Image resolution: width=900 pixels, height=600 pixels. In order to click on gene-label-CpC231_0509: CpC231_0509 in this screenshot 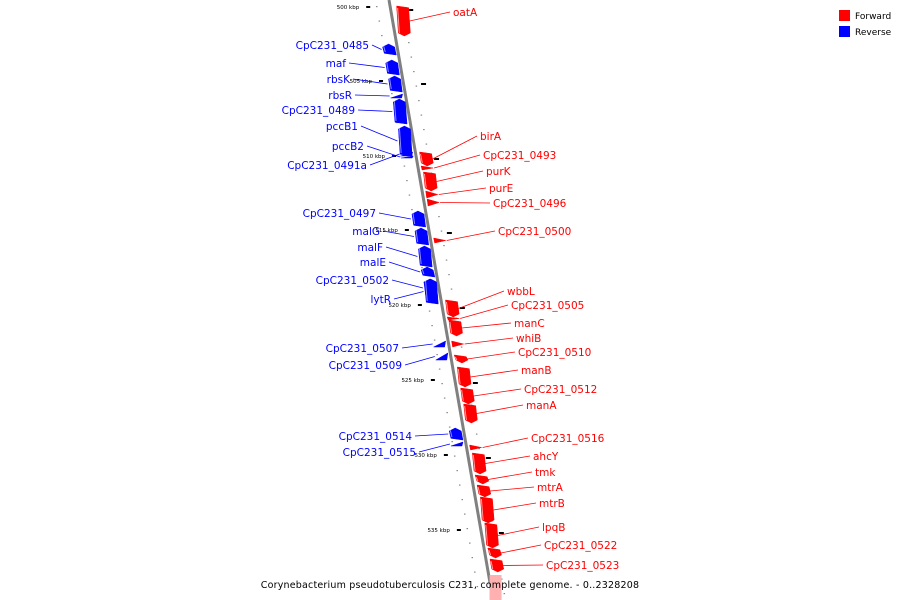, I will do `click(365, 366)`.